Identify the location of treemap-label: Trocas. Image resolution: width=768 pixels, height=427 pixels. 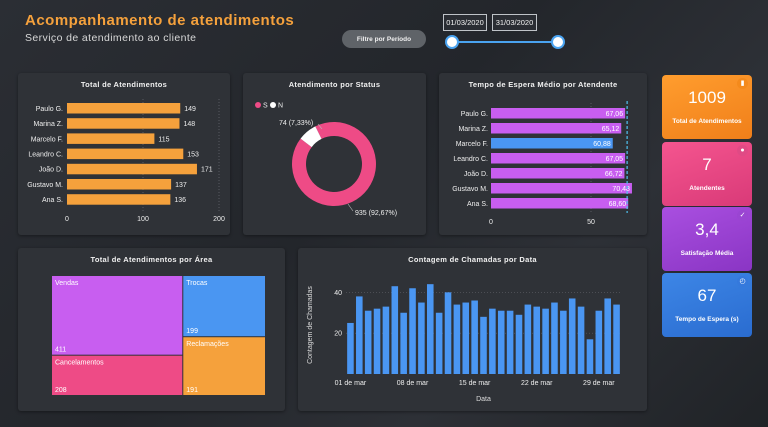
(197, 283).